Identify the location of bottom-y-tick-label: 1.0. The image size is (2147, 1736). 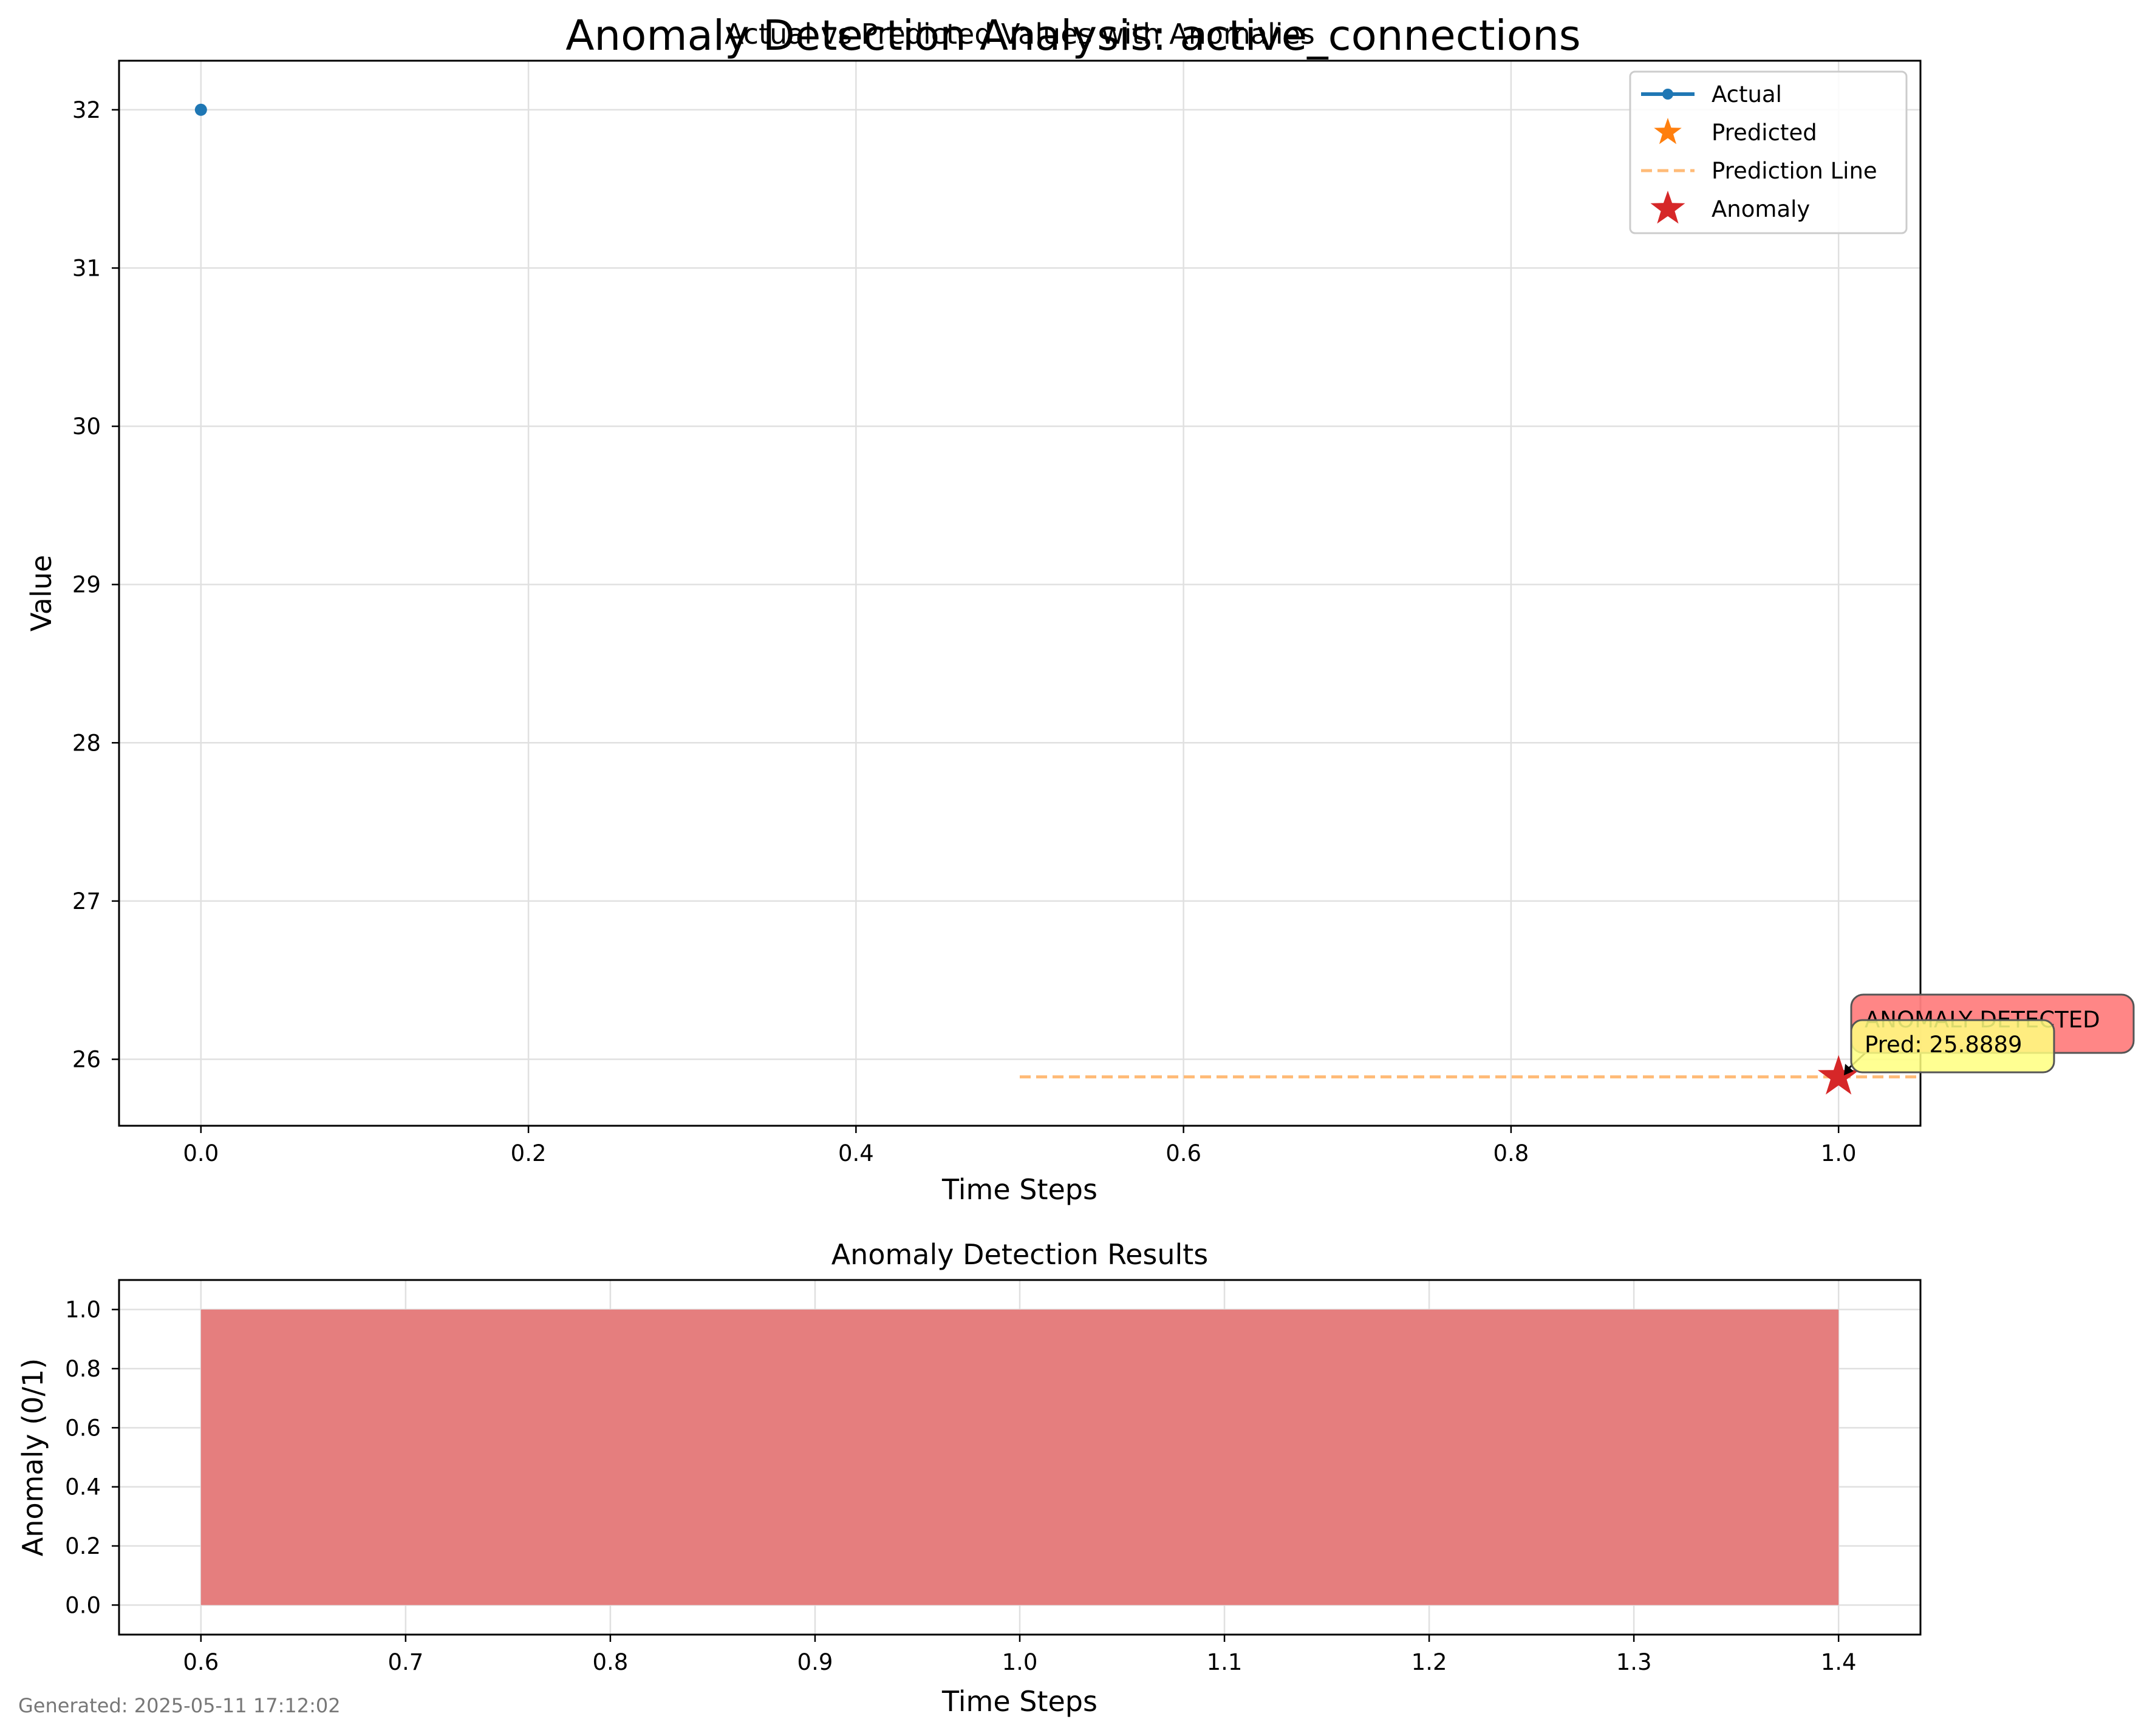
(83, 1310).